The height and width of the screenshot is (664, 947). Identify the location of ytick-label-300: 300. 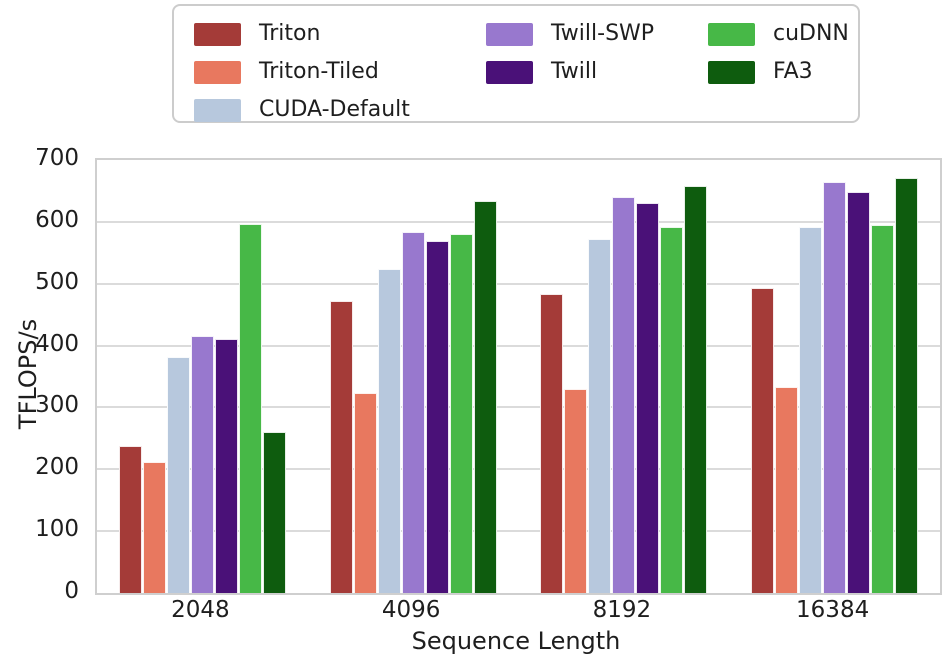
(57, 405).